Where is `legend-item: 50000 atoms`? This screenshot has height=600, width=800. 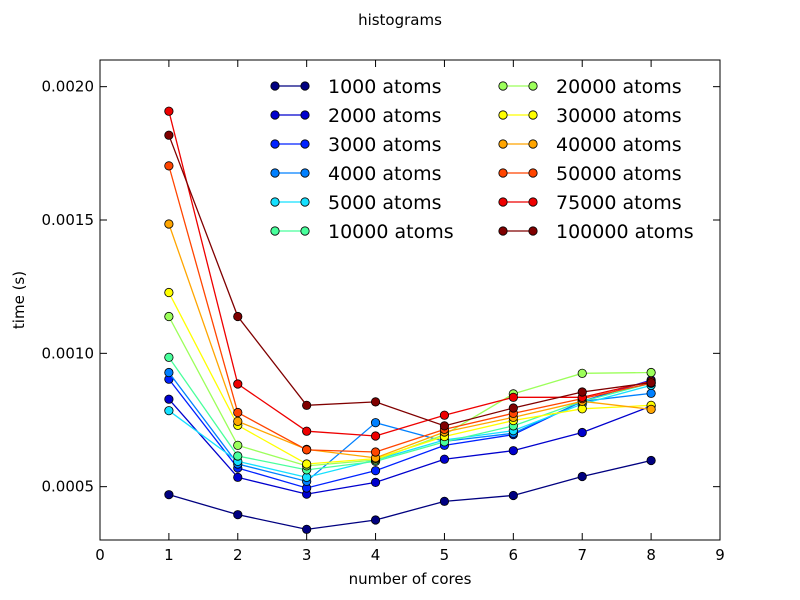 legend-item: 50000 atoms is located at coordinates (590, 174).